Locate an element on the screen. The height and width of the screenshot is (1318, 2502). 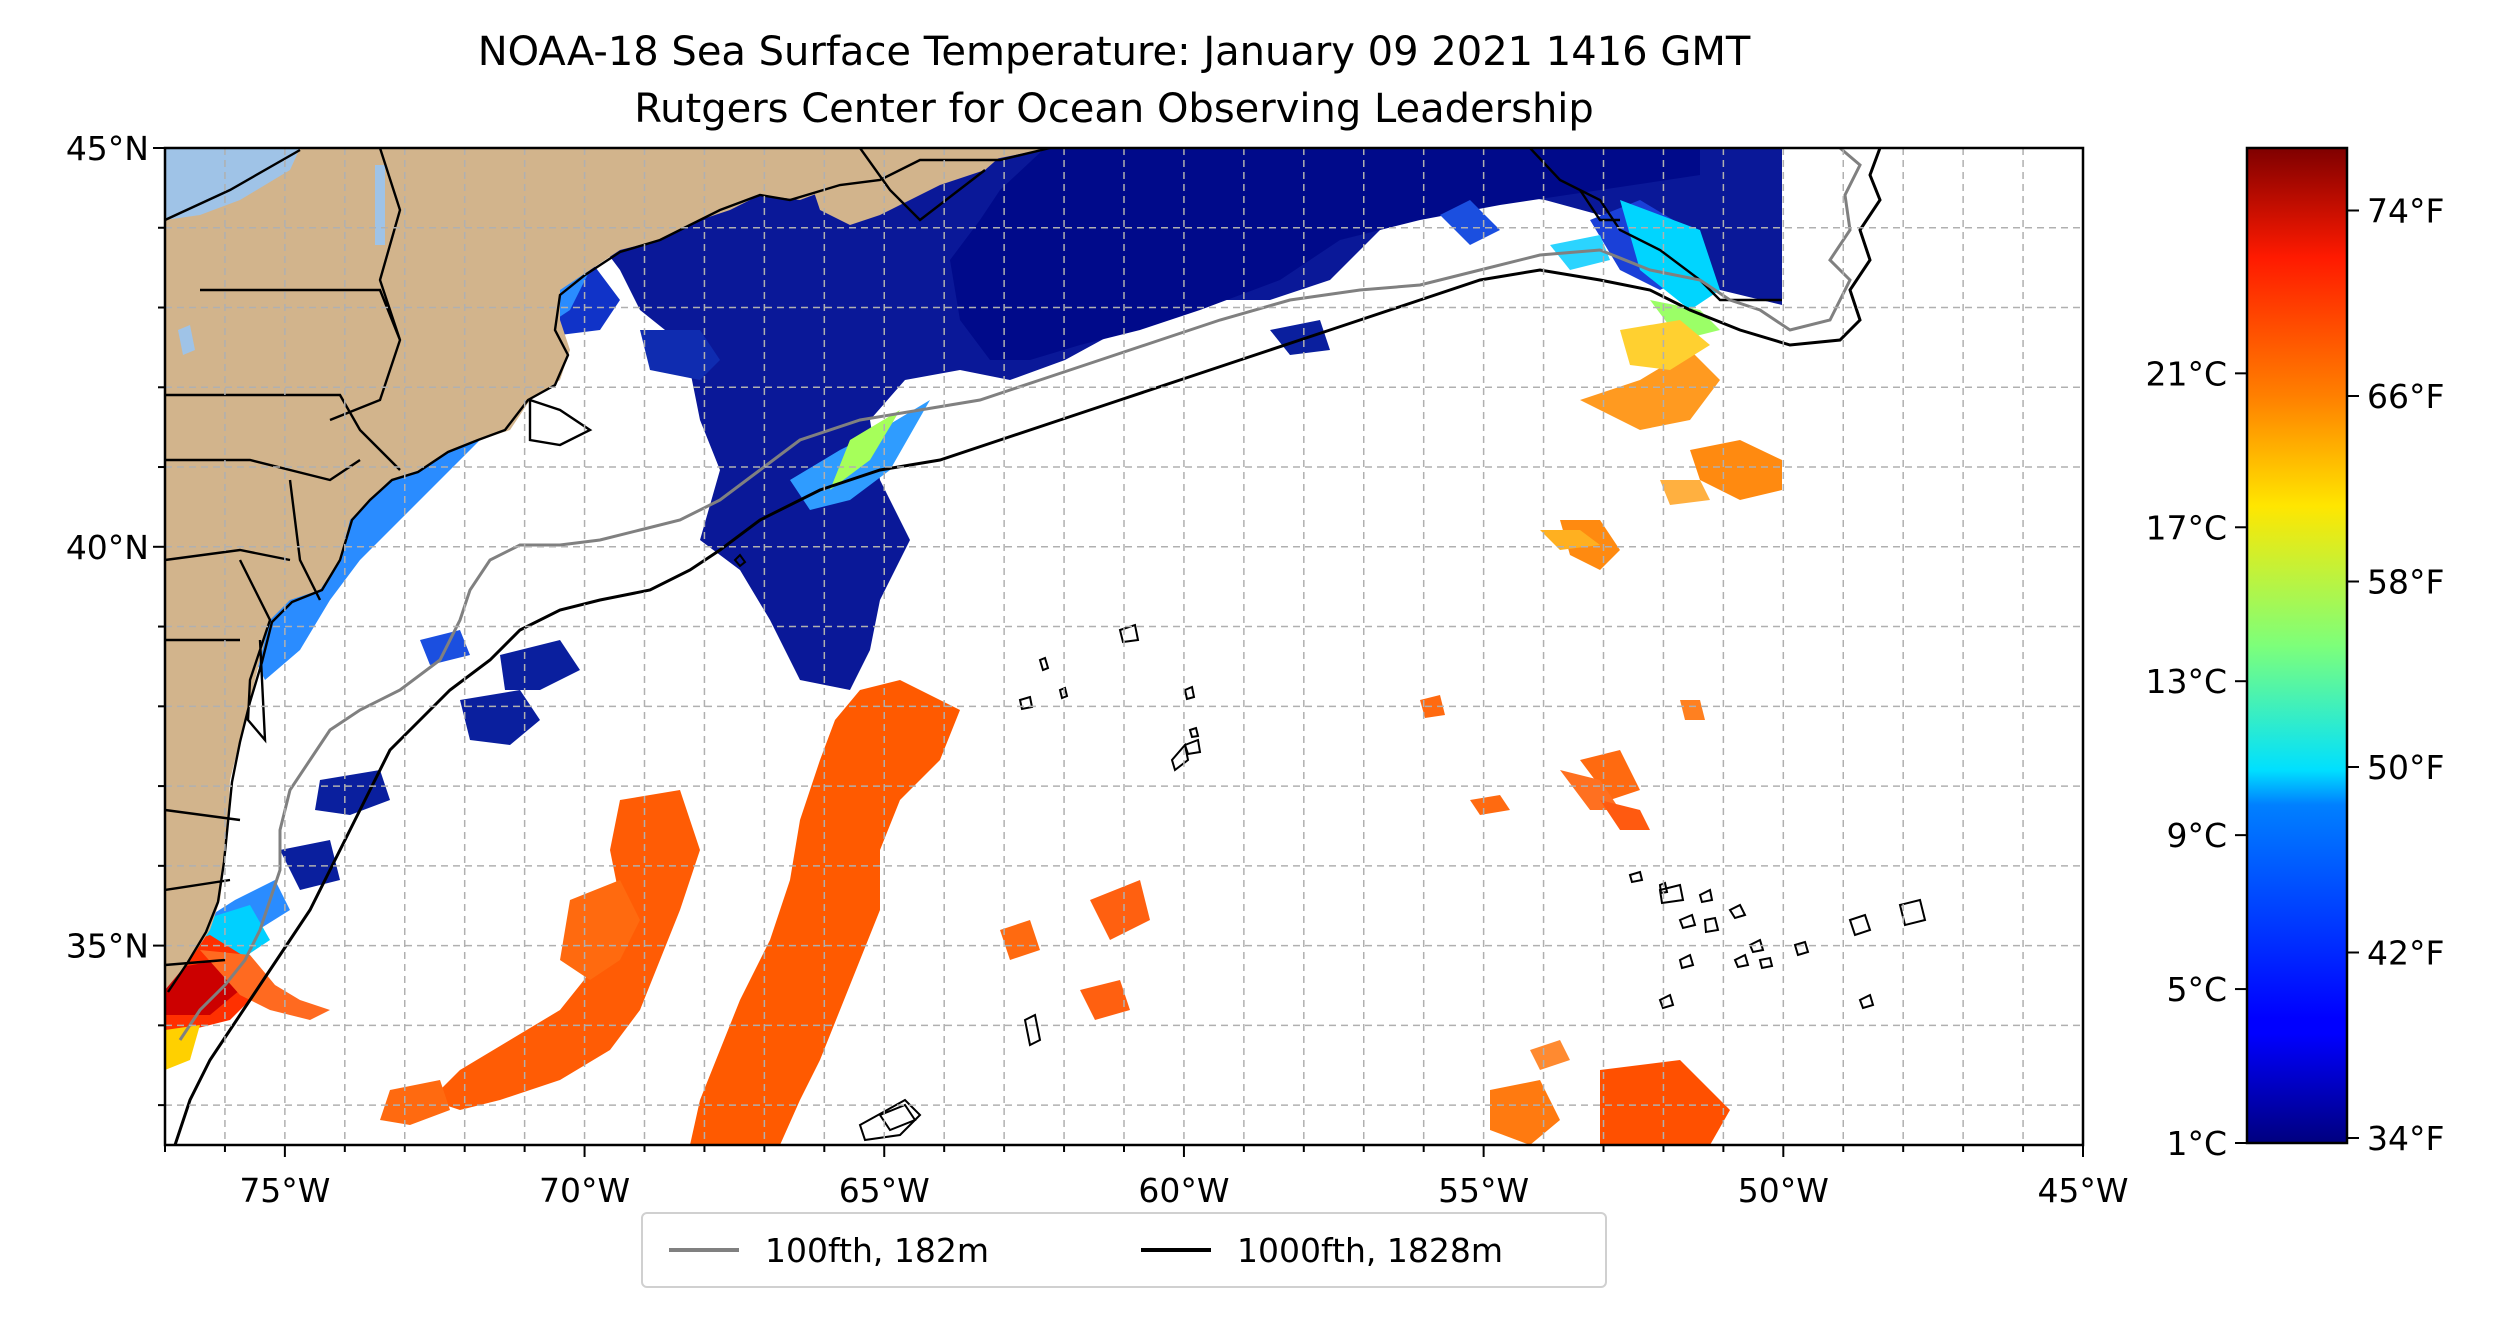
x-tick-label: 45°W is located at coordinates (2082, 1190).